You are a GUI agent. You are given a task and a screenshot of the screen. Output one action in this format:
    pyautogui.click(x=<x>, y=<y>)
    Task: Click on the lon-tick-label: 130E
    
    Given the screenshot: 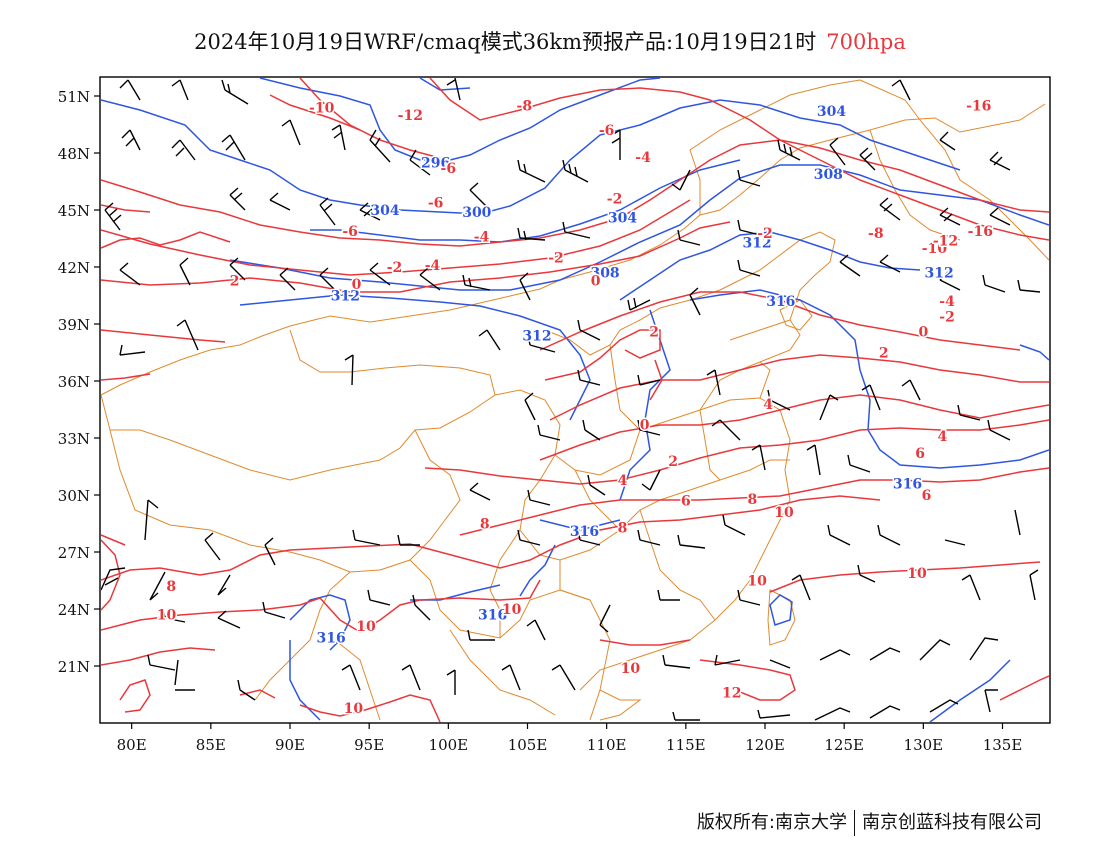 What is the action you would take?
    pyautogui.click(x=924, y=745)
    